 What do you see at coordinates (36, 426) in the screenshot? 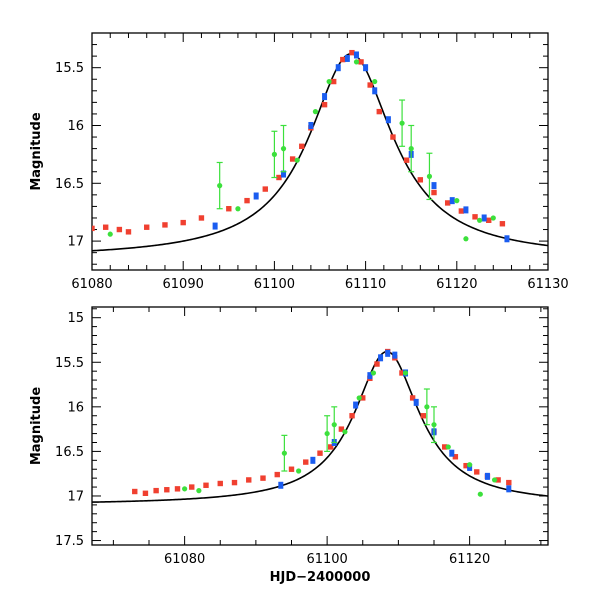
I see `y-axis-label: Magnitude` at bounding box center [36, 426].